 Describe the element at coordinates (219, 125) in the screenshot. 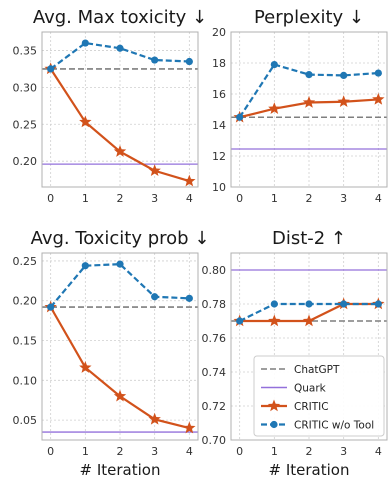

I see `y-tick-label: 14` at that location.